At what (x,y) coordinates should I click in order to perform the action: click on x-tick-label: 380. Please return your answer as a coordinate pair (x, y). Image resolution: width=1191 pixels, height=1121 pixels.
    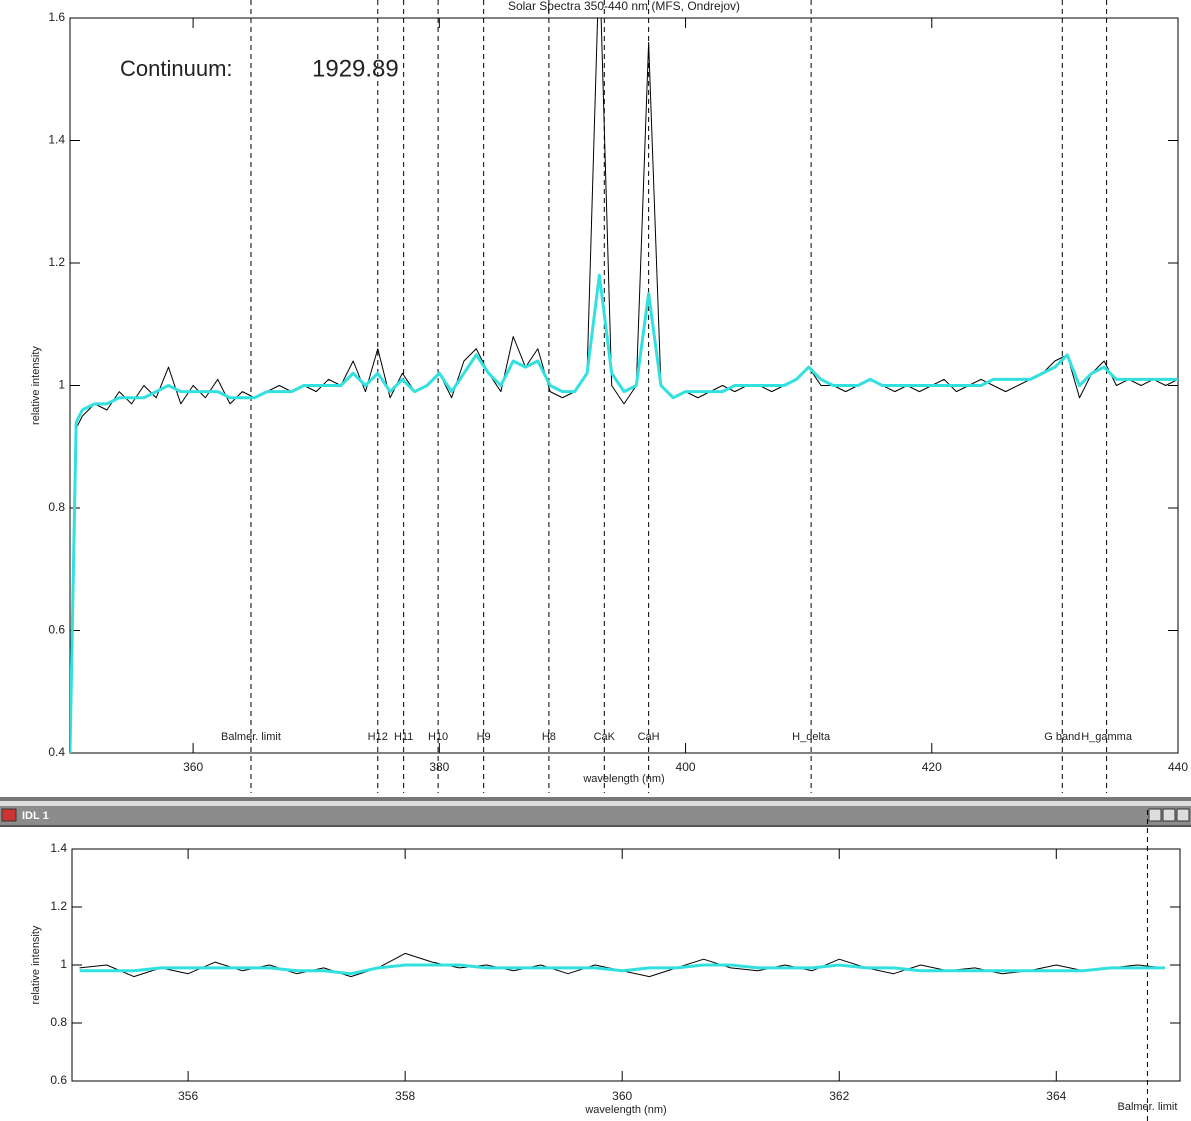
    Looking at the image, I should click on (439, 767).